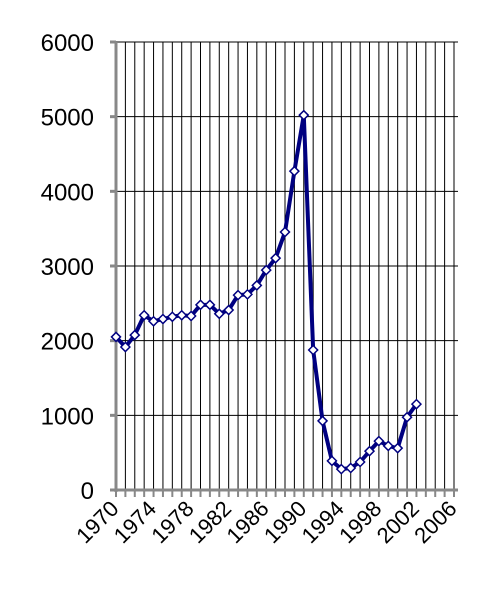  What do you see at coordinates (285, 522) in the screenshot?
I see `x-tick-label: 1990` at bounding box center [285, 522].